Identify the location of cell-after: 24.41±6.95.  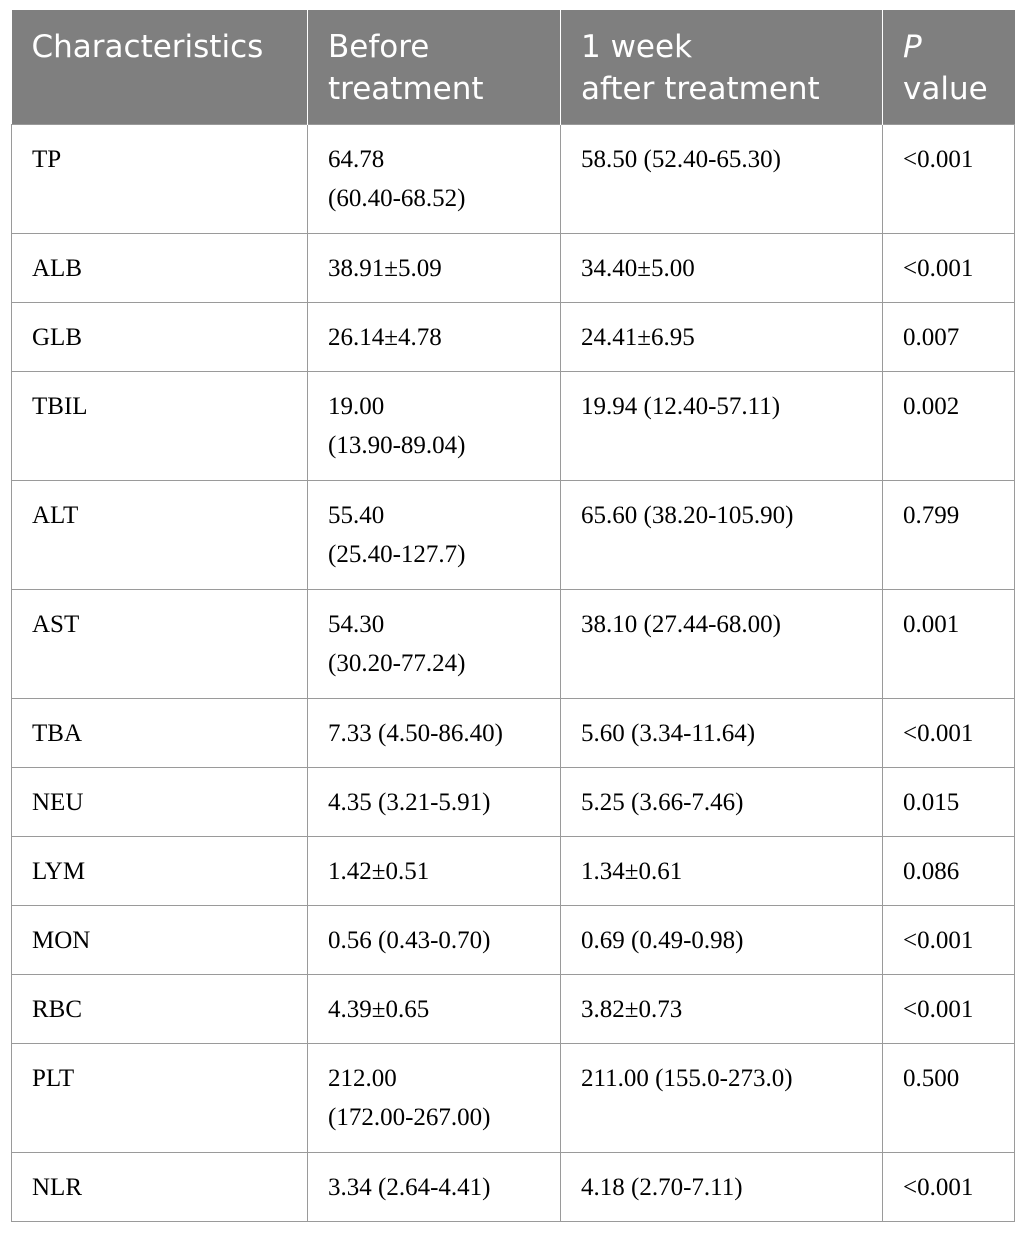
(721, 337).